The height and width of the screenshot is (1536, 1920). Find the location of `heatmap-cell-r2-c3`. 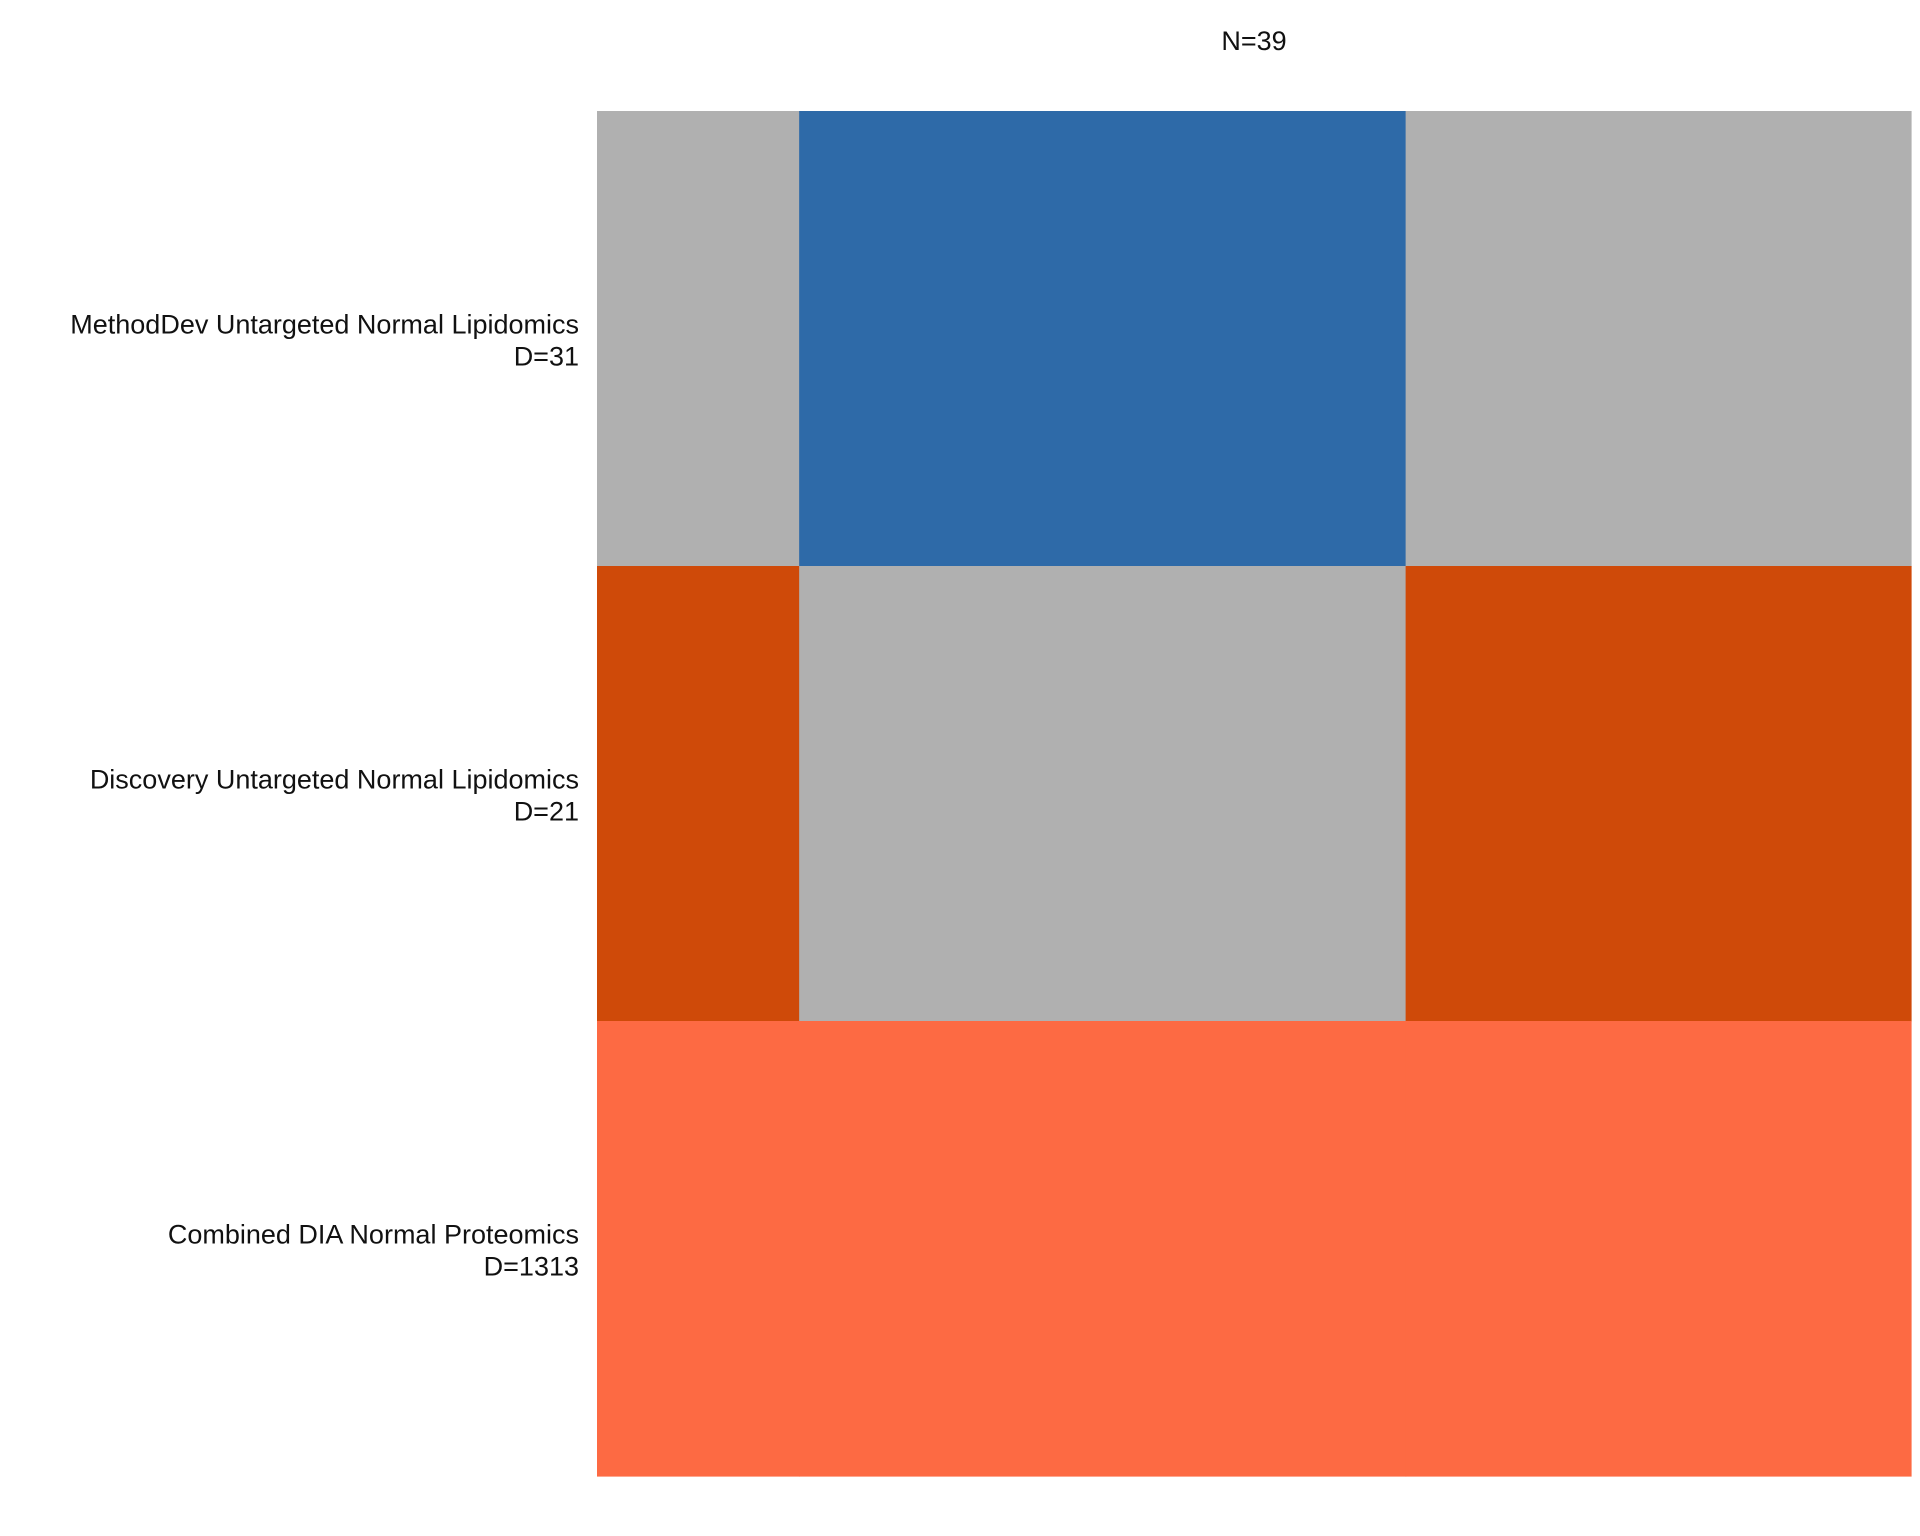

heatmap-cell-r2-c3 is located at coordinates (1658, 794).